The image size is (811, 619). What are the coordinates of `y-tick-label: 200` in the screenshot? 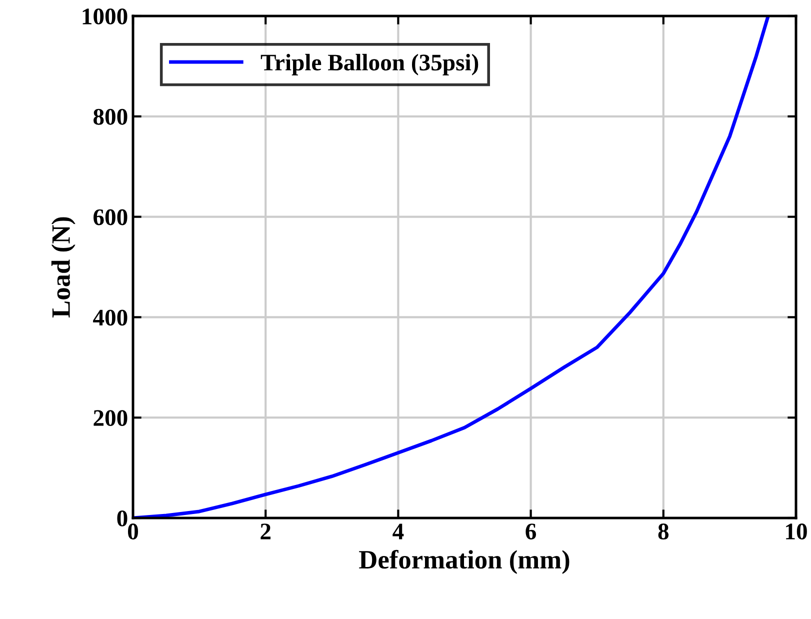 It's located at (111, 418).